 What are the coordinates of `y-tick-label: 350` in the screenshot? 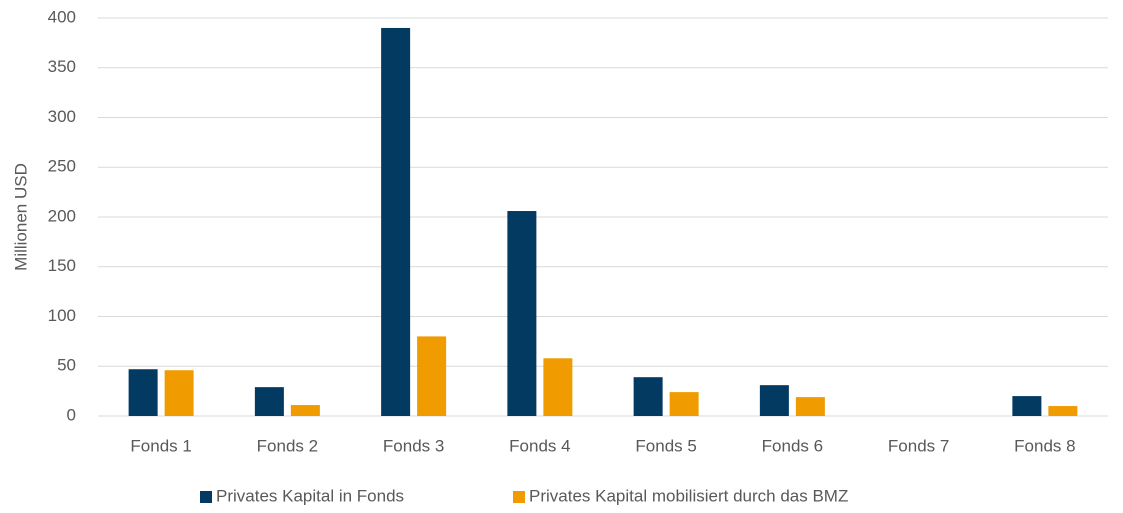 It's located at (62, 66).